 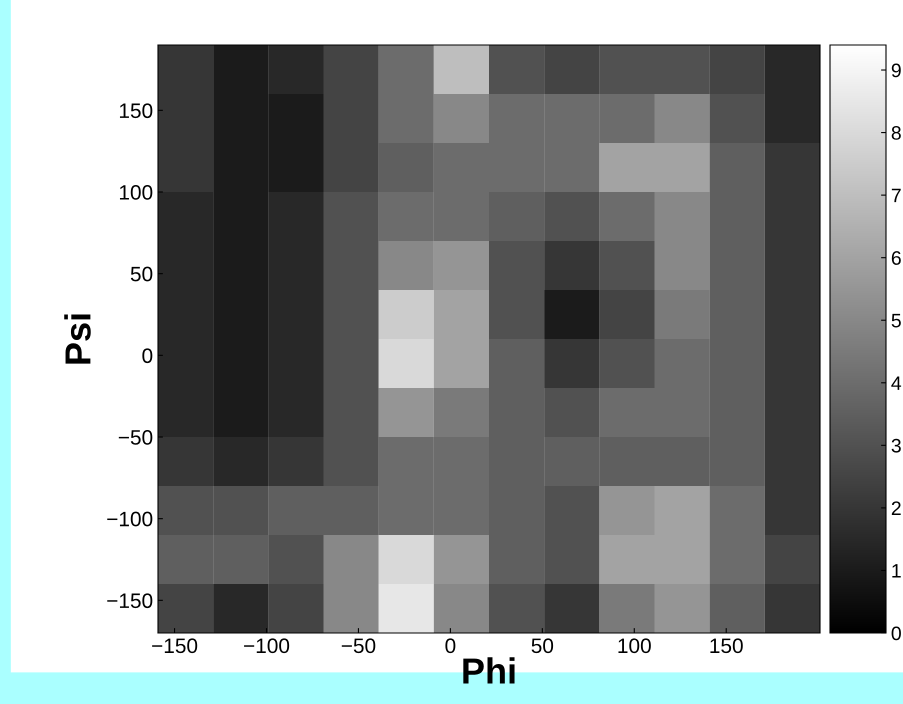 What do you see at coordinates (896, 445) in the screenshot?
I see `color-bar-label: 3` at bounding box center [896, 445].